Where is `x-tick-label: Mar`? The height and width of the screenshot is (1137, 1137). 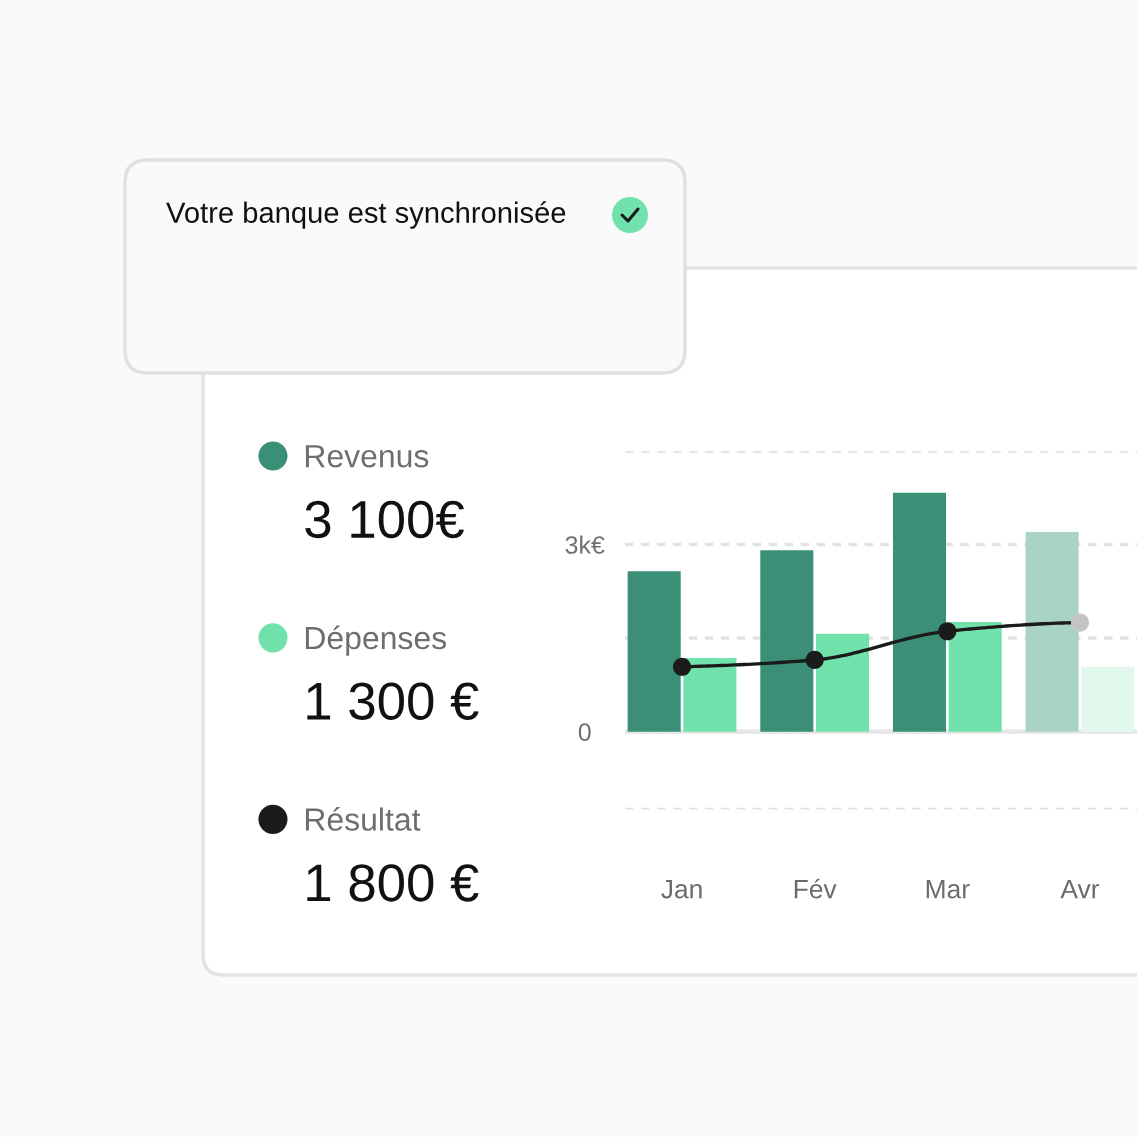 x-tick-label: Mar is located at coordinates (948, 889).